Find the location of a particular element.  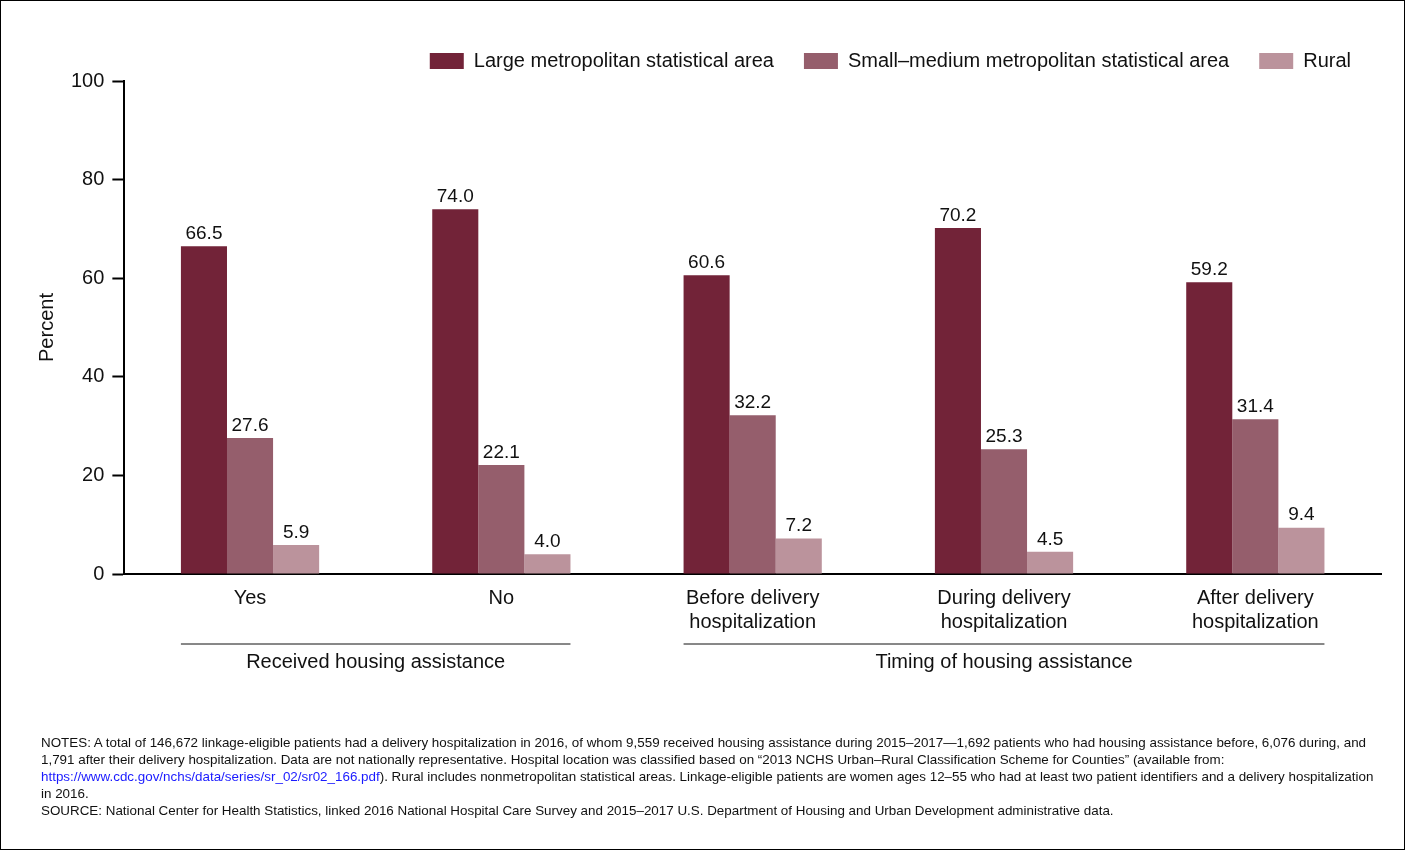

data-label: 74.0 is located at coordinates (455, 195).